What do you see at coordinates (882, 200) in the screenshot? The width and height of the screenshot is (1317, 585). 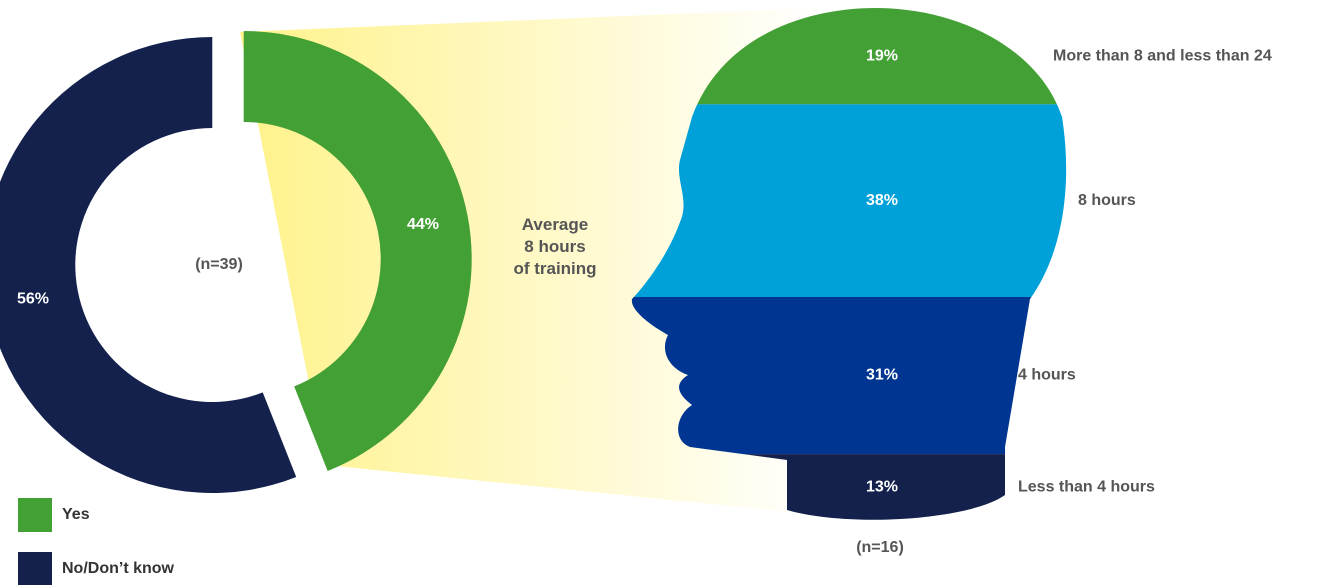 I see `value-label: 38%` at bounding box center [882, 200].